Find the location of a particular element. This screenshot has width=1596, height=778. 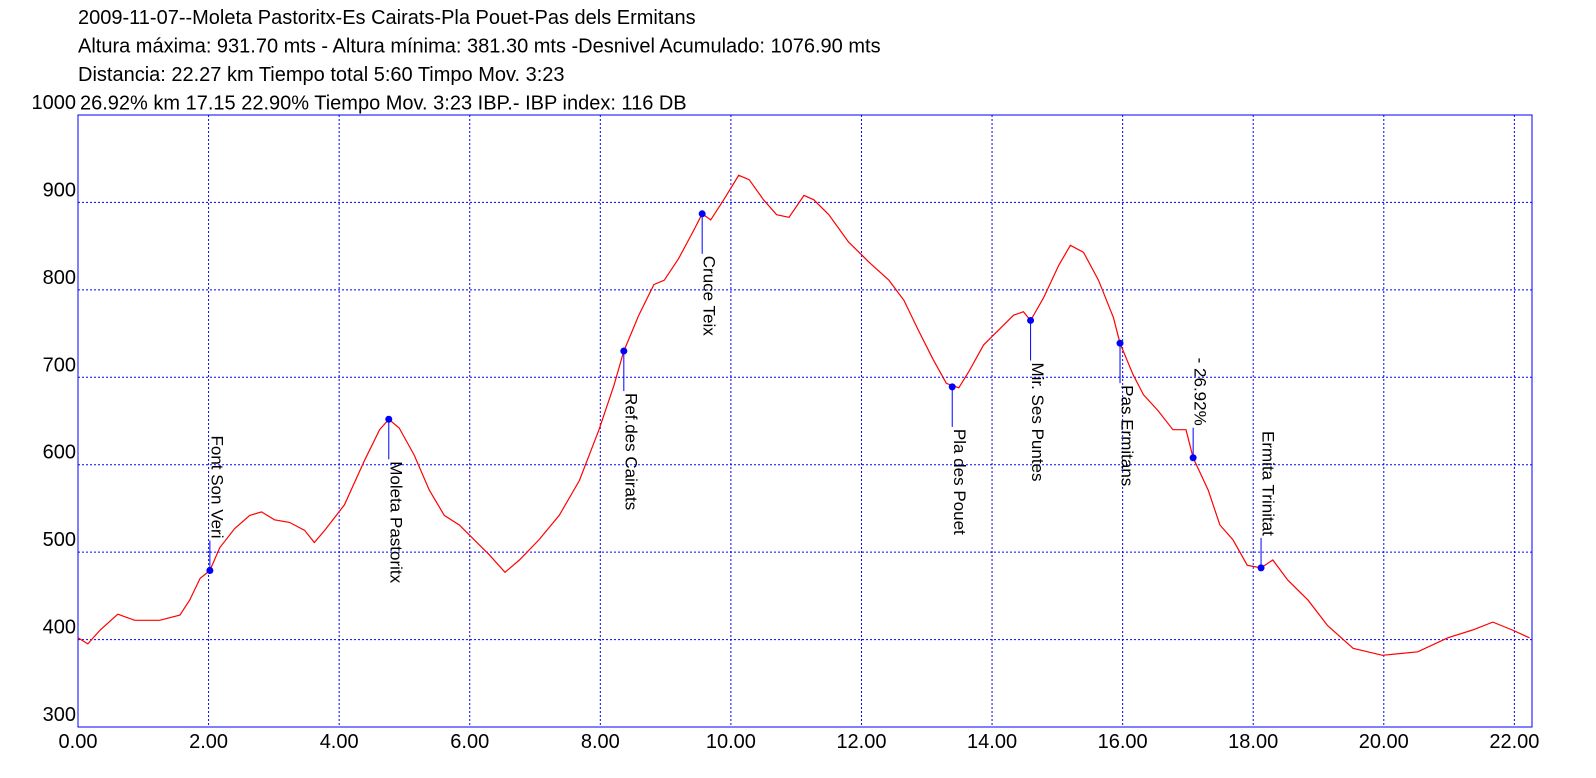

marker-label: Cruce Teix is located at coordinates (709, 296).